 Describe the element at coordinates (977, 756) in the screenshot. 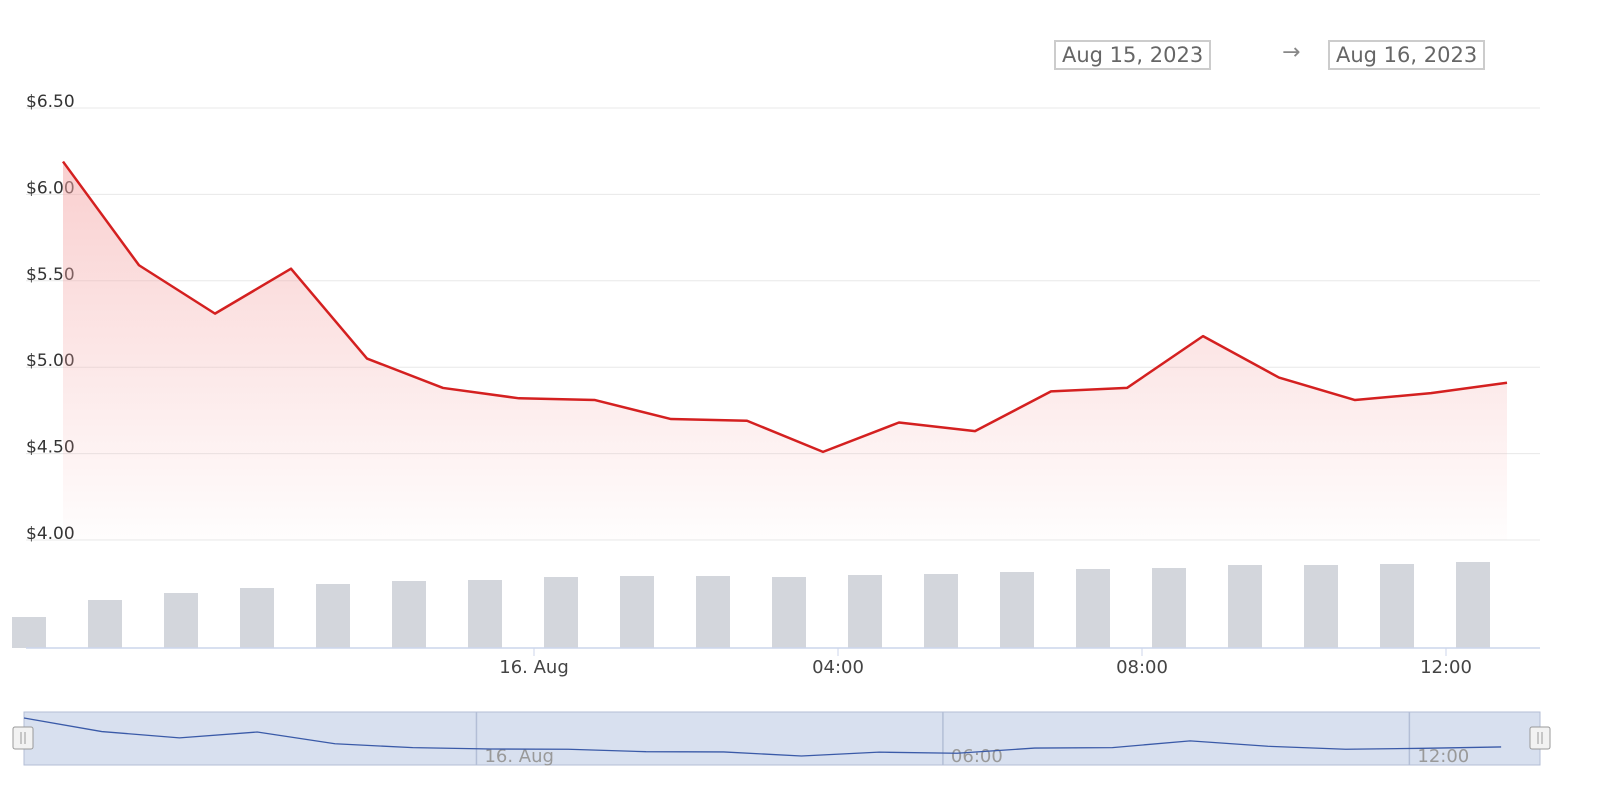

I see `navigator-tick-label: 06:00` at that location.